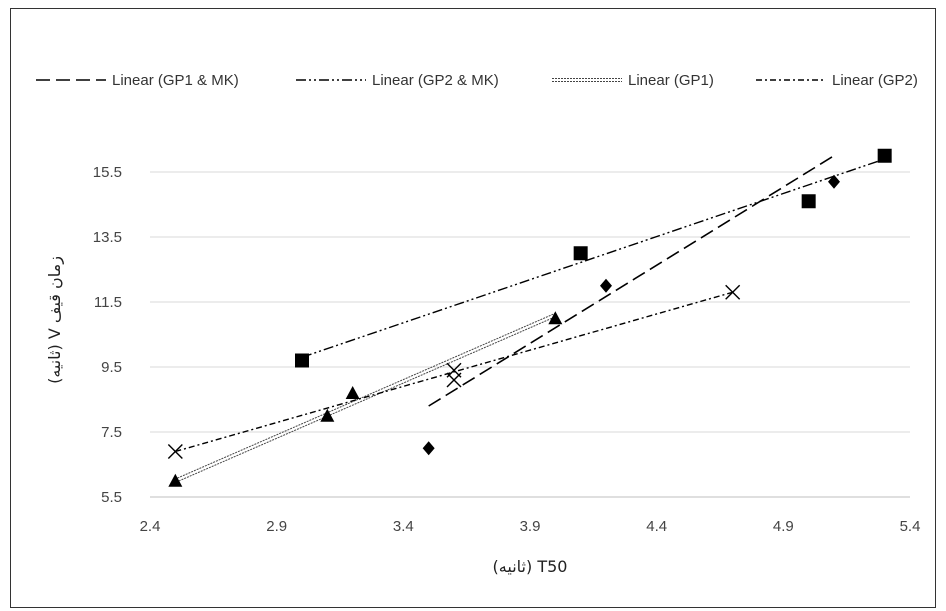 Image resolution: width=946 pixels, height=611 pixels. I want to click on x-axis-title: T50 (ثانیه), so click(530, 566).